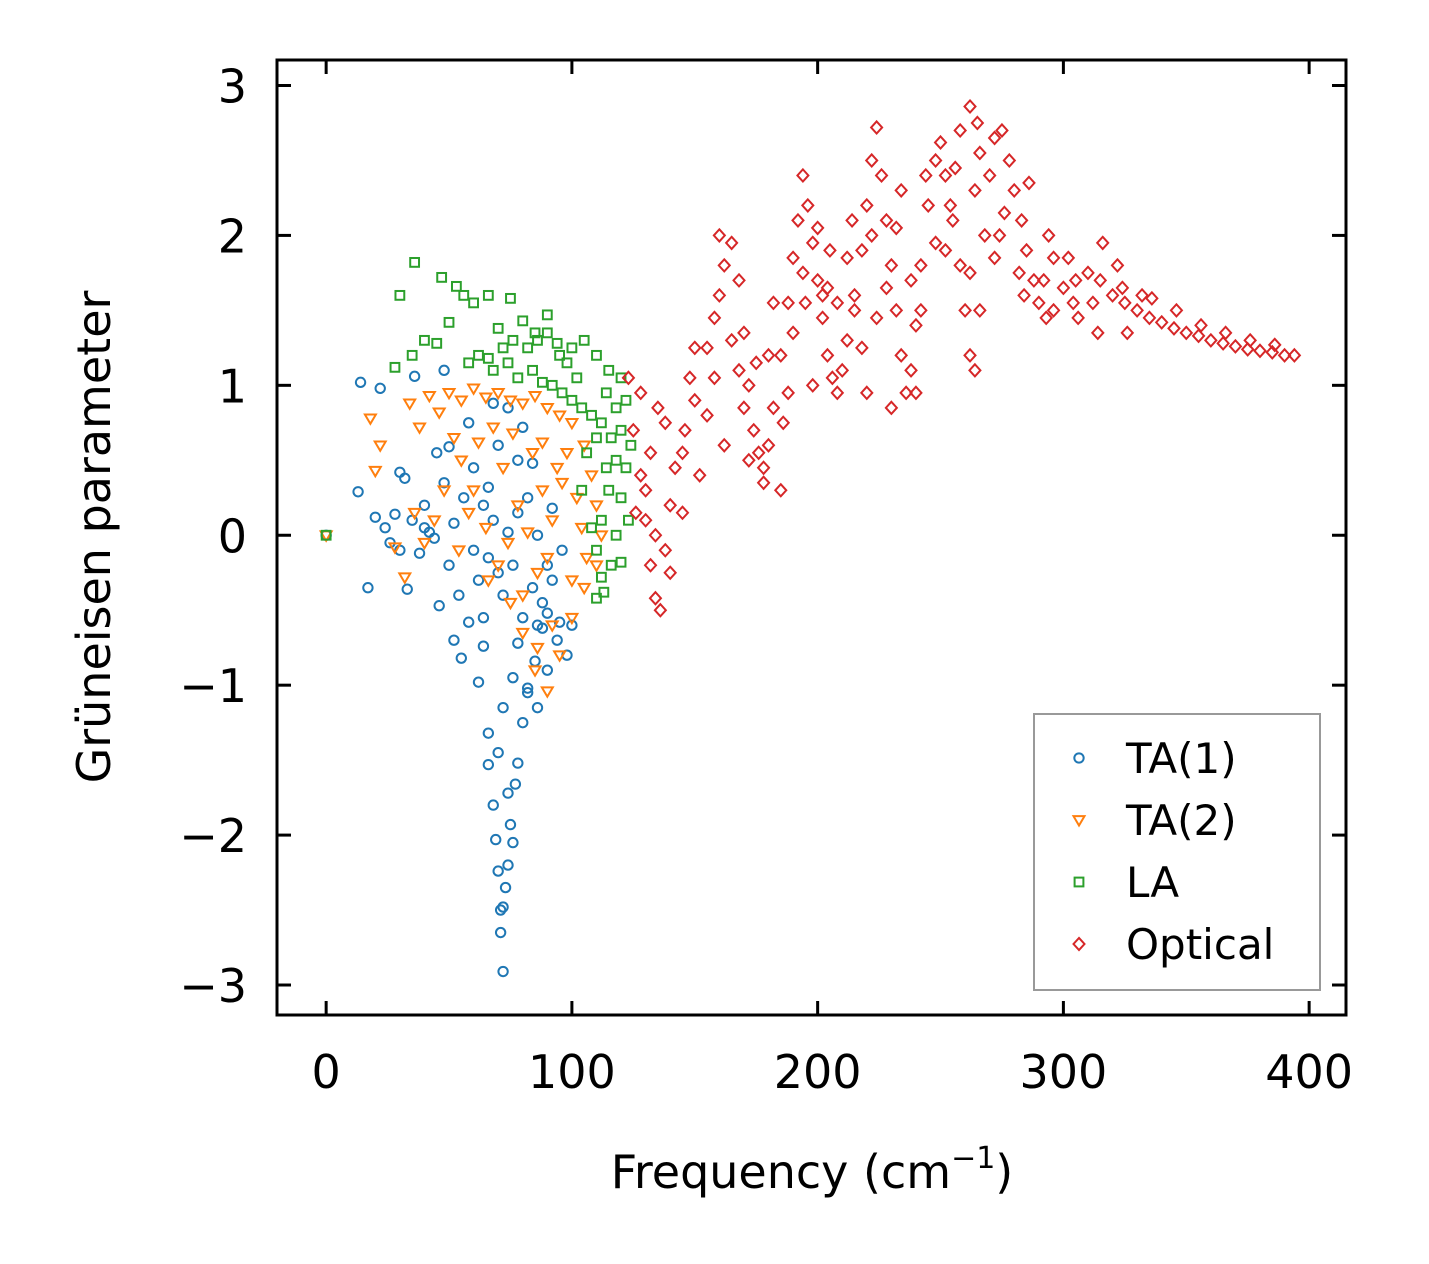 The height and width of the screenshot is (1264, 1429). Describe the element at coordinates (1079, 821) in the screenshot. I see `legend-marker` at that location.